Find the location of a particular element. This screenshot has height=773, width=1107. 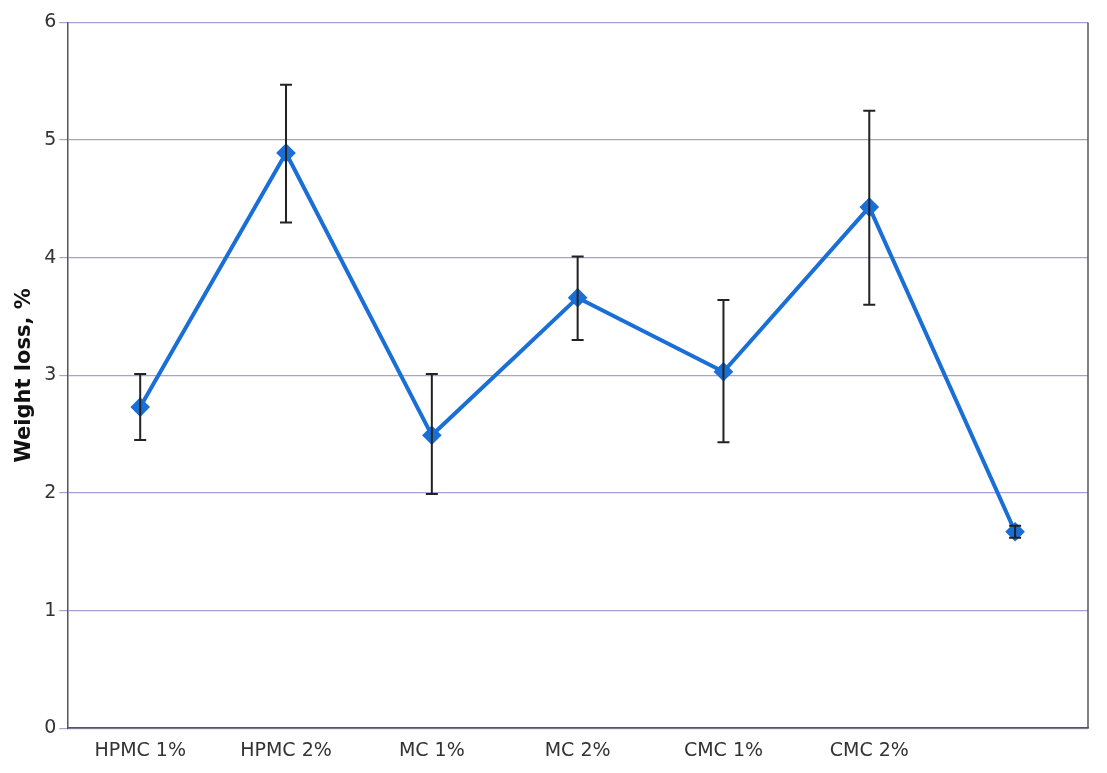

y-tick-label: 1 is located at coordinates (50, 608).